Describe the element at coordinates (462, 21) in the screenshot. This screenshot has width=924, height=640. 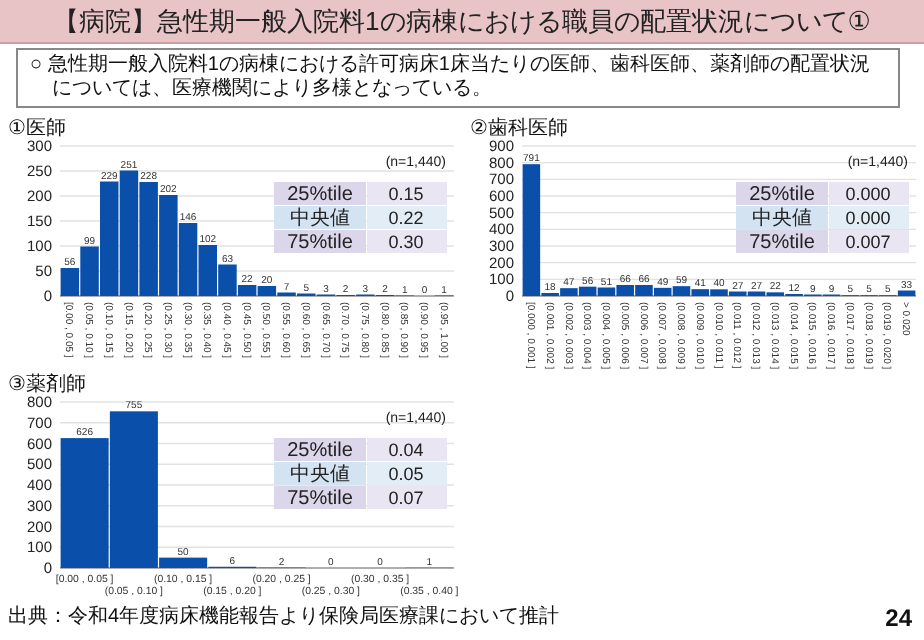
I see `text: 【病院】急性期一般入院料1の病棟における職員の配置状況について①` at that location.